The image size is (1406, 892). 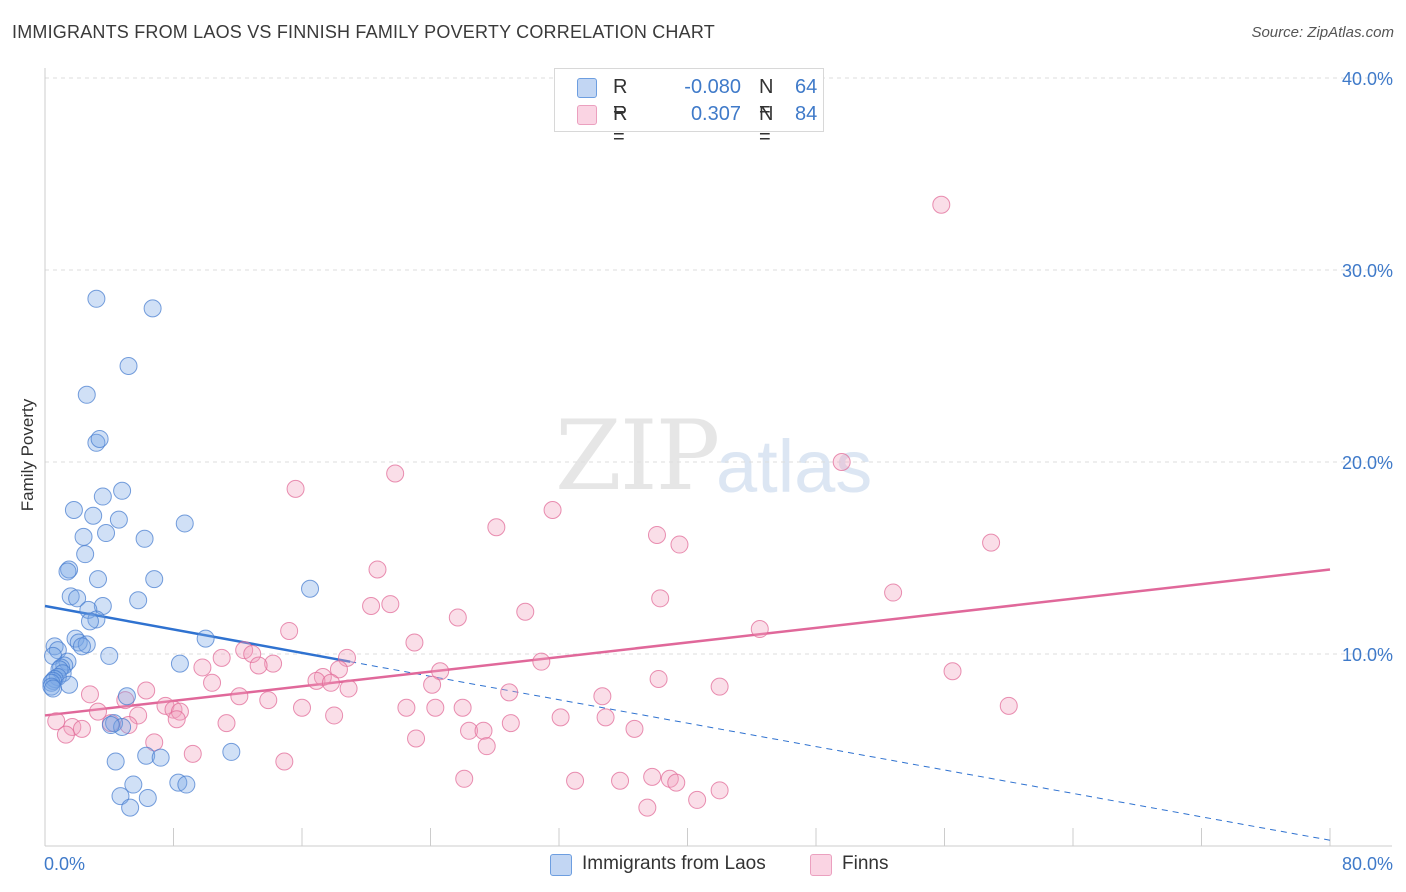 What do you see at coordinates (806, 87) in the screenshot?
I see `legend-n-value: 64` at bounding box center [806, 87].